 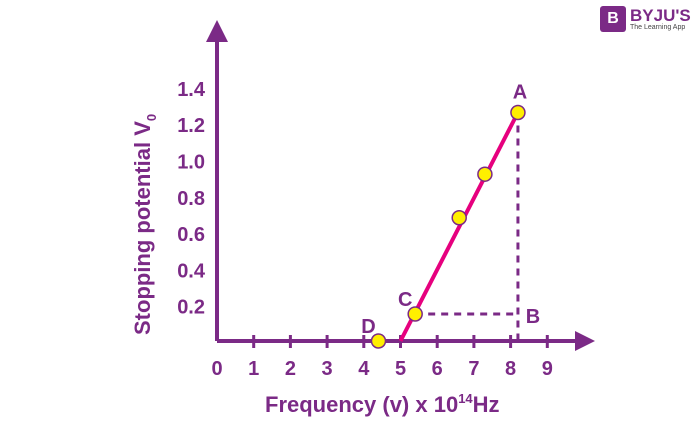 I want to click on logo-name: BYJU'S, so click(x=660, y=15).